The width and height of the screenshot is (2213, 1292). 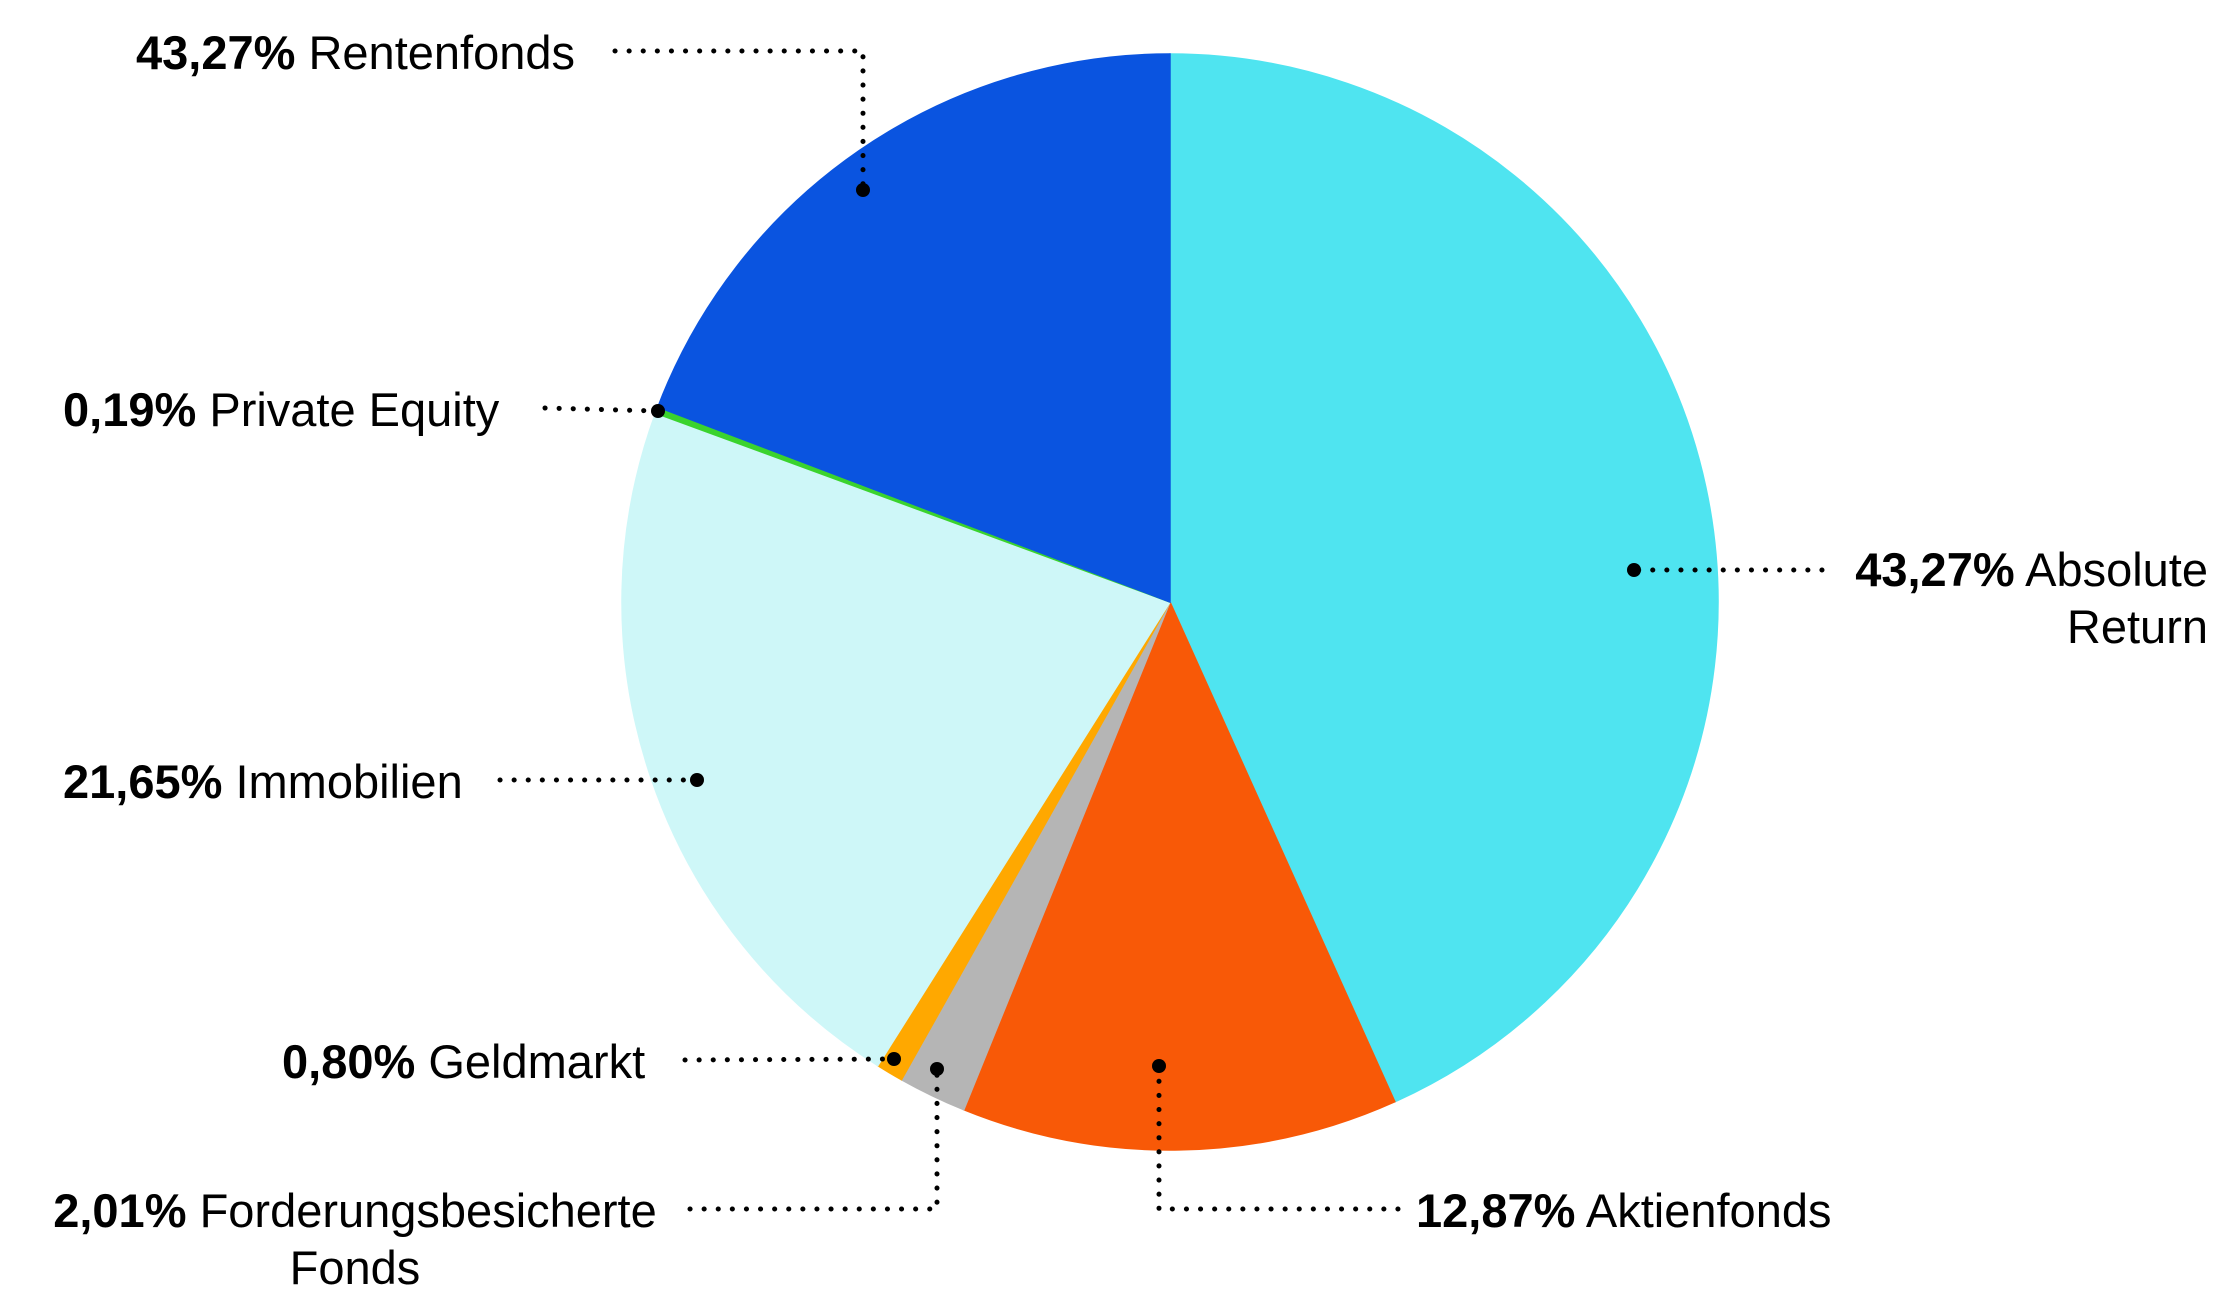 I want to click on label-geldmarkt: 0,80% Geldmarkt, so click(x=463, y=1061).